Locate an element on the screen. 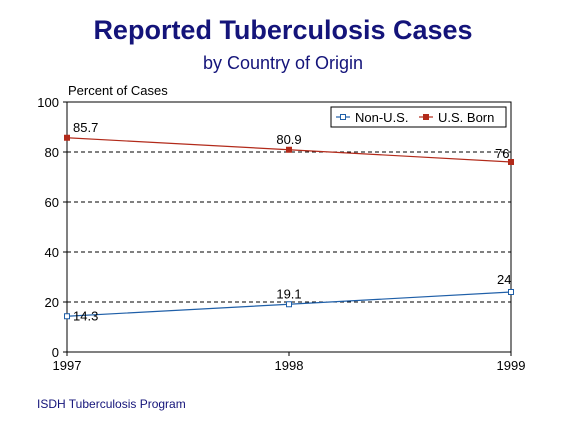 This screenshot has width=566, height=425. data-label: 24 is located at coordinates (504, 279).